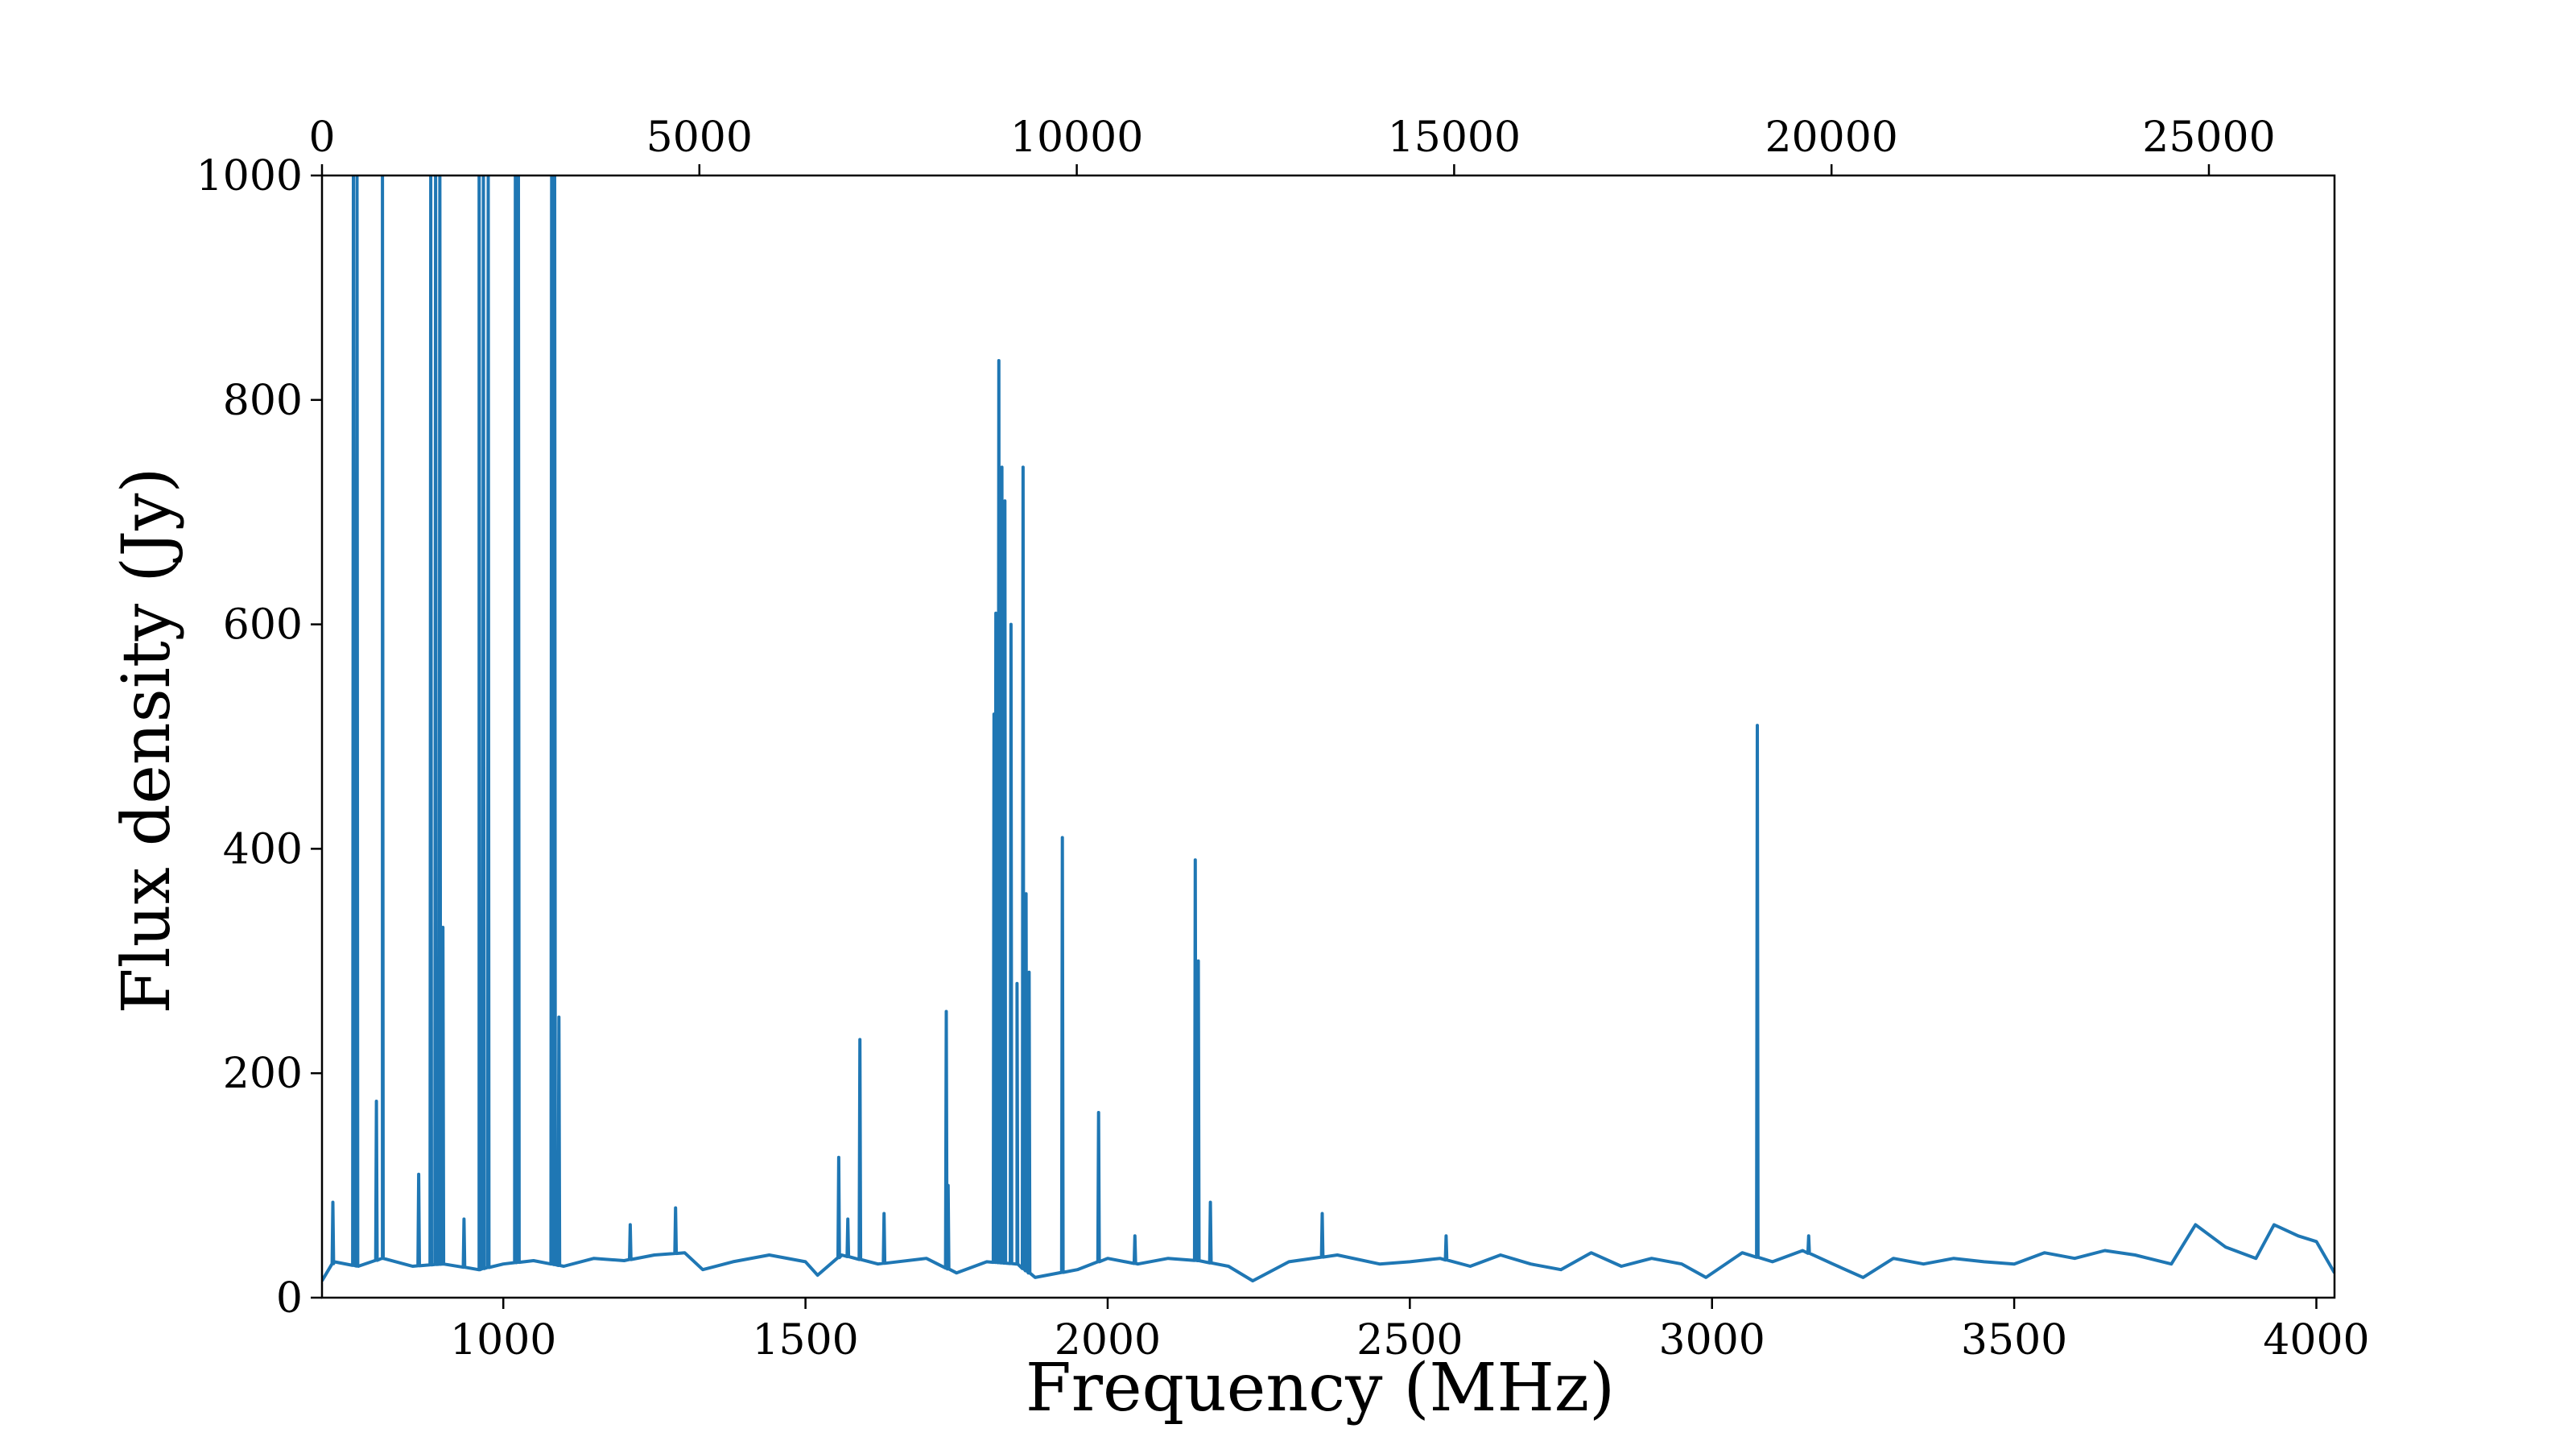  I want to click on x-tick-label: 2500, so click(1409, 1340).